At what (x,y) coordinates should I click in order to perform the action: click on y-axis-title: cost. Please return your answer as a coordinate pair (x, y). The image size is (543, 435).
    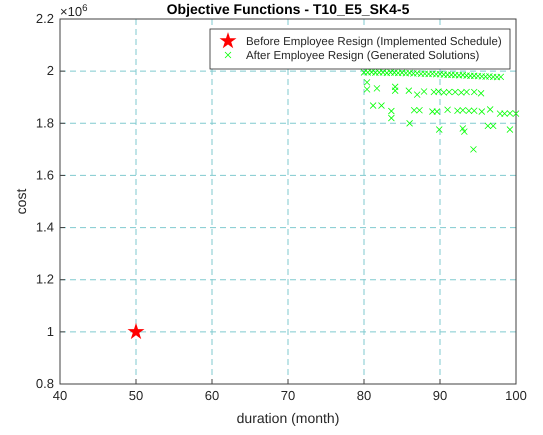
    Looking at the image, I should click on (21, 201).